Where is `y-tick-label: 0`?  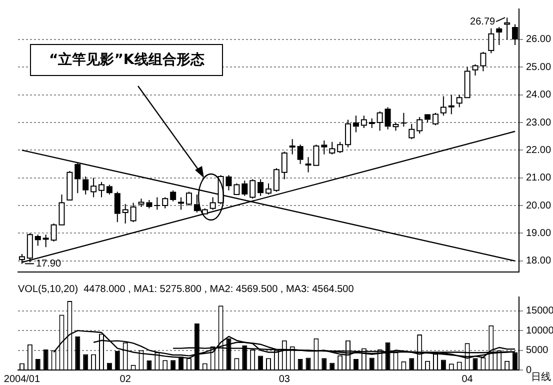
y-tick-label: 0 is located at coordinates (529, 370).